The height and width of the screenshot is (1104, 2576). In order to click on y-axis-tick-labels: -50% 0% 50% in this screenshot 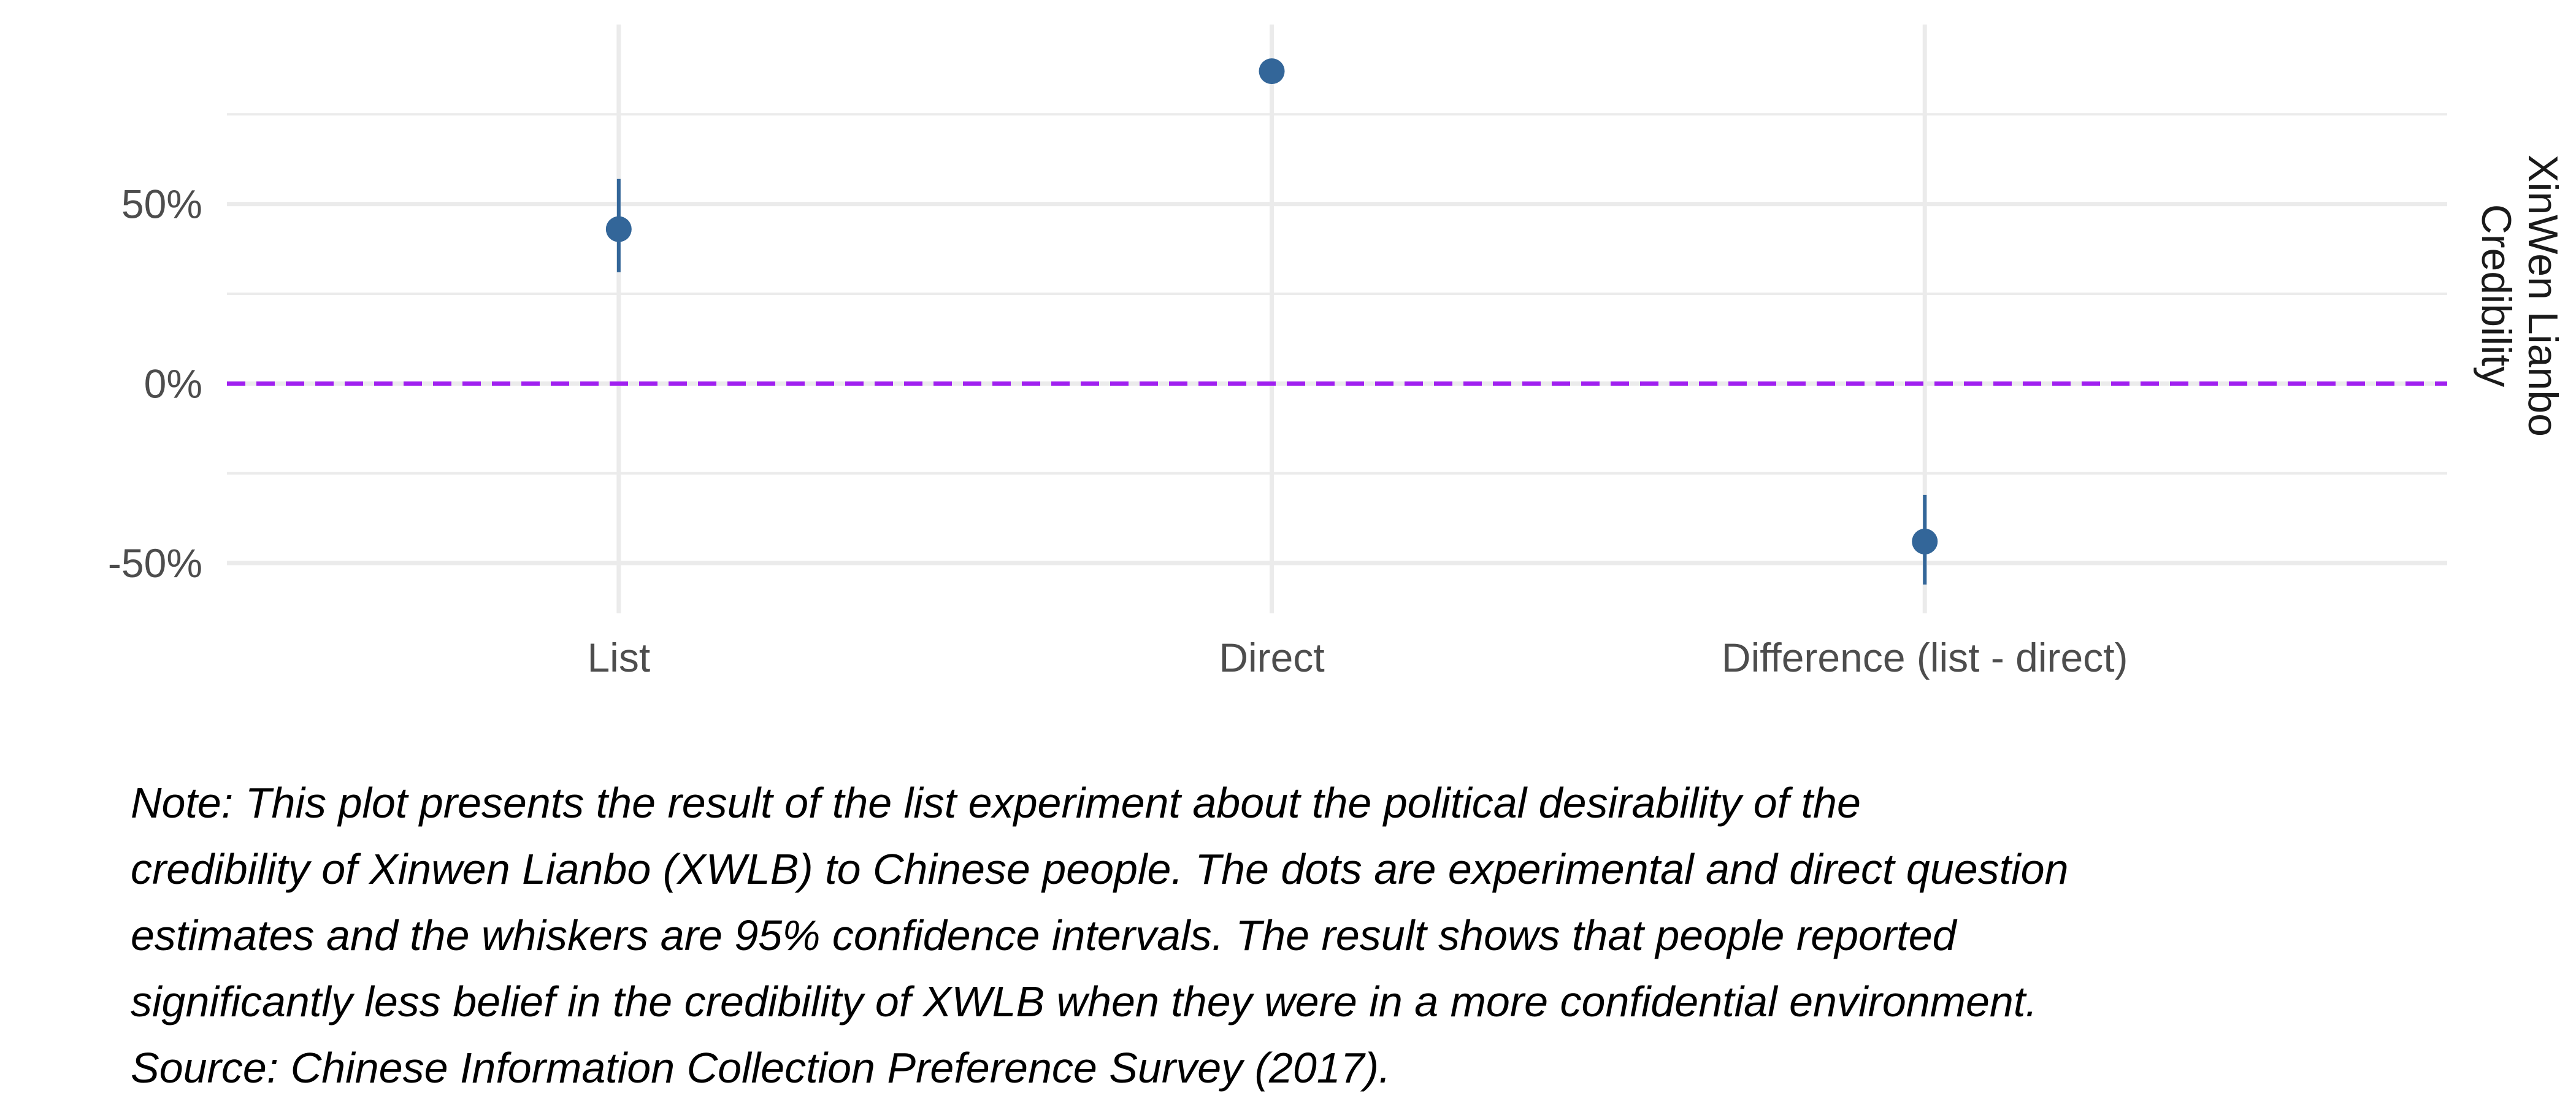, I will do `click(155, 384)`.